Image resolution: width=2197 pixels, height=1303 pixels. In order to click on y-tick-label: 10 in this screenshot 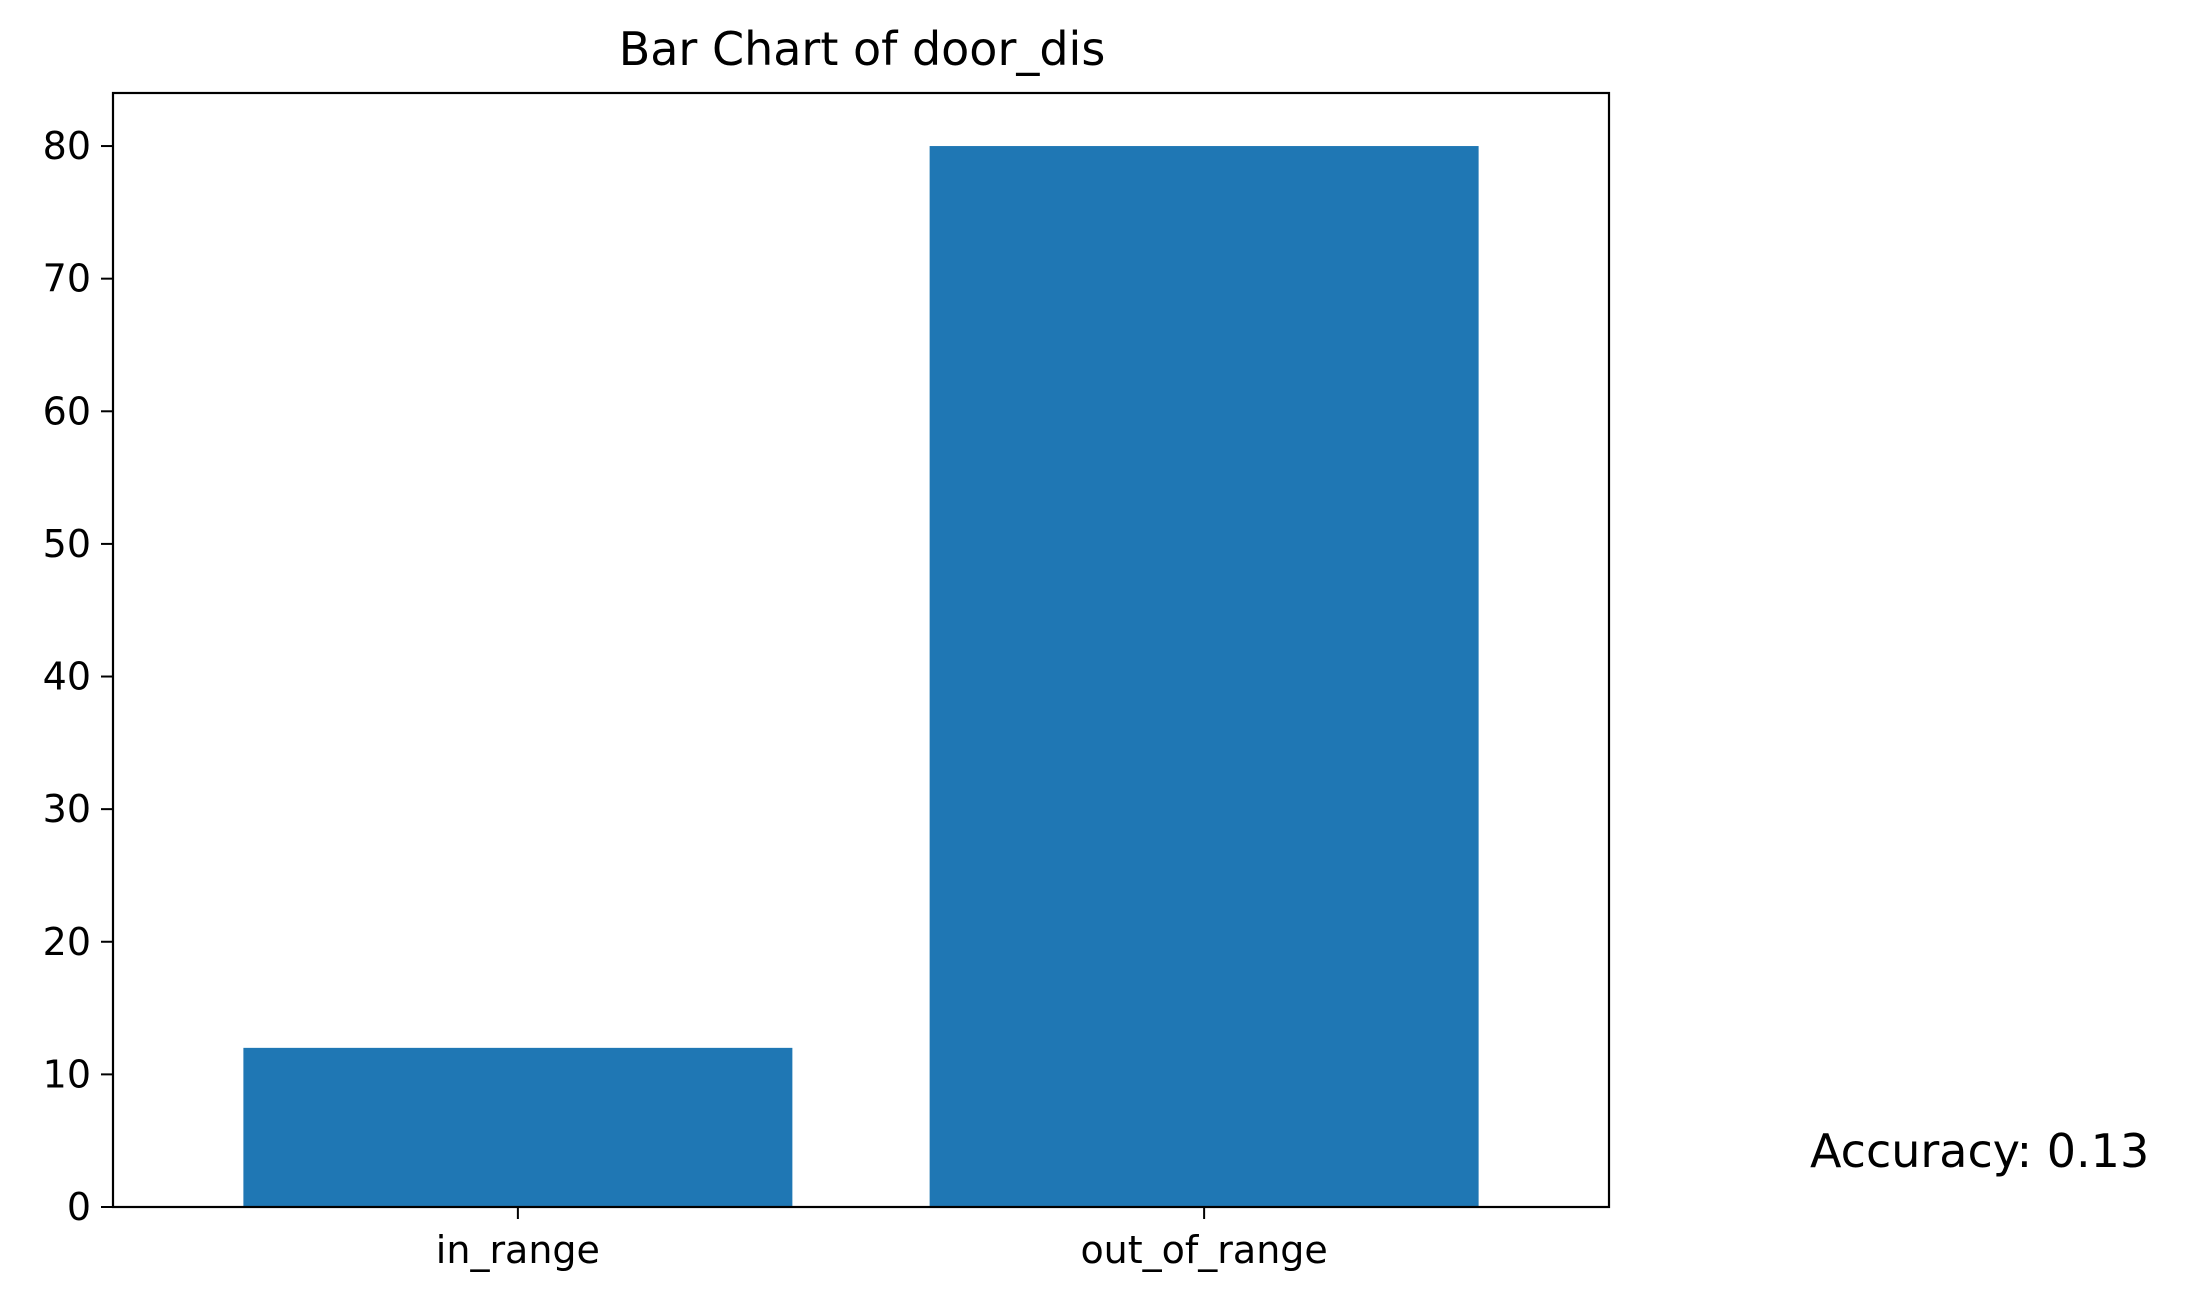, I will do `click(67, 1074)`.